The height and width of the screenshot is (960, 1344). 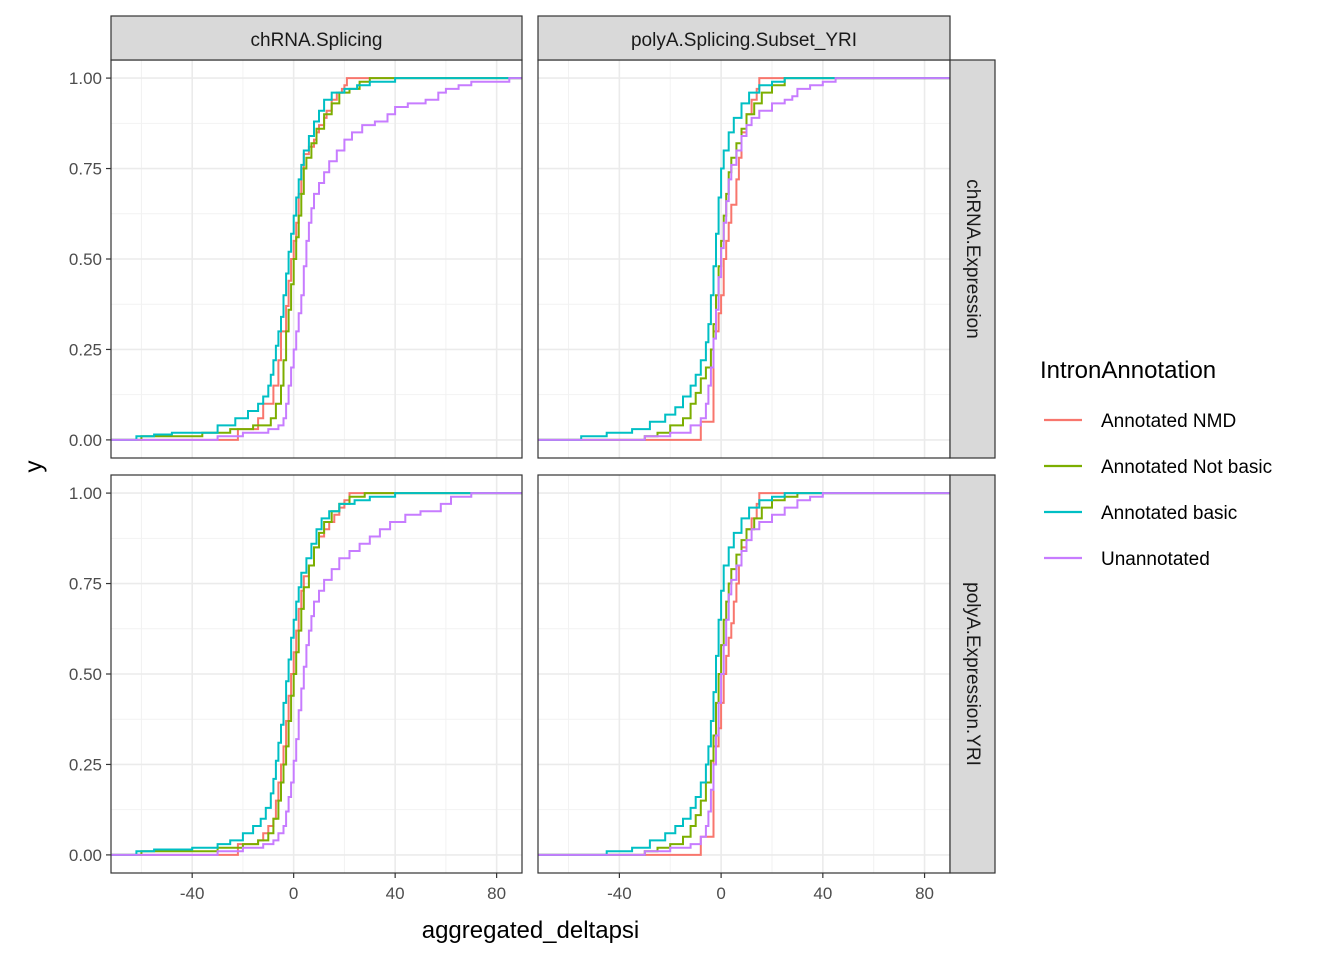 I want to click on y-axis-title: y, so click(x=34, y=467).